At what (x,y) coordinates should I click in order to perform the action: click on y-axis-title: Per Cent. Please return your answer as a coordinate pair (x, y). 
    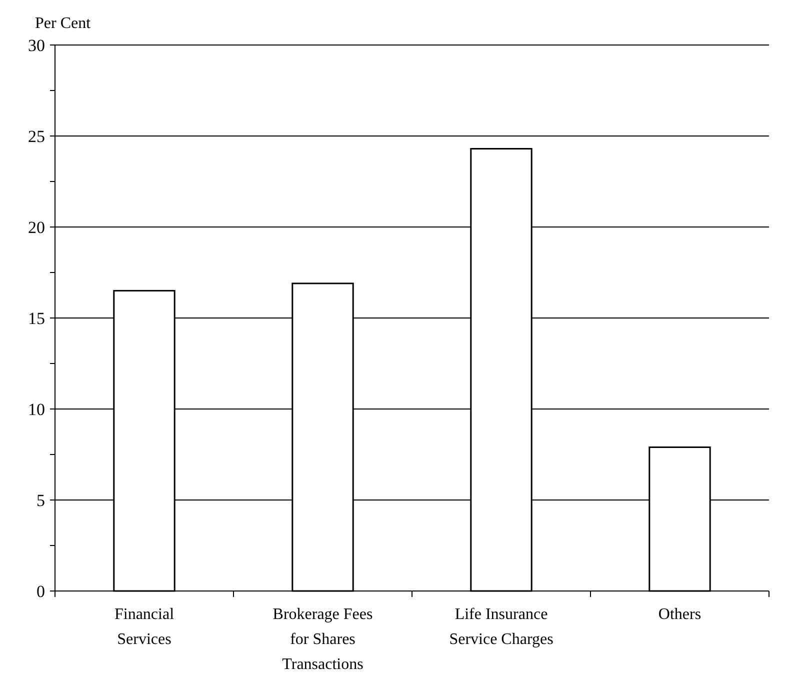
    Looking at the image, I should click on (63, 23).